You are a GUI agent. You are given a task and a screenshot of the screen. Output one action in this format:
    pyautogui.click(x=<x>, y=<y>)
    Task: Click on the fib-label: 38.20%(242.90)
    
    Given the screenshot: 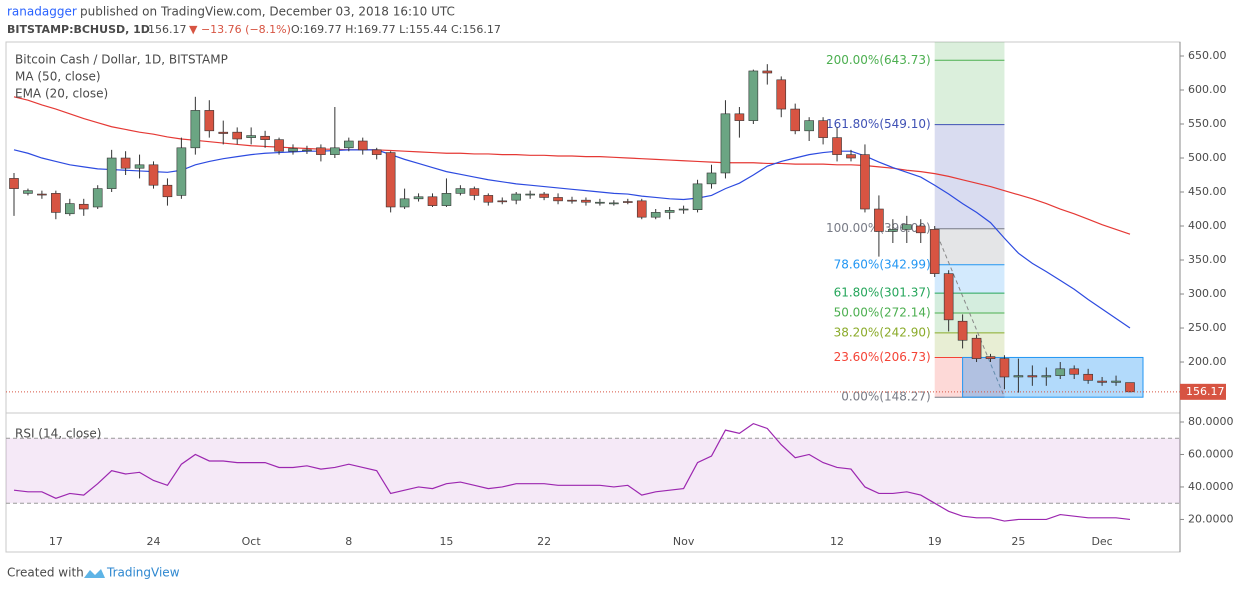 What is the action you would take?
    pyautogui.click(x=882, y=332)
    